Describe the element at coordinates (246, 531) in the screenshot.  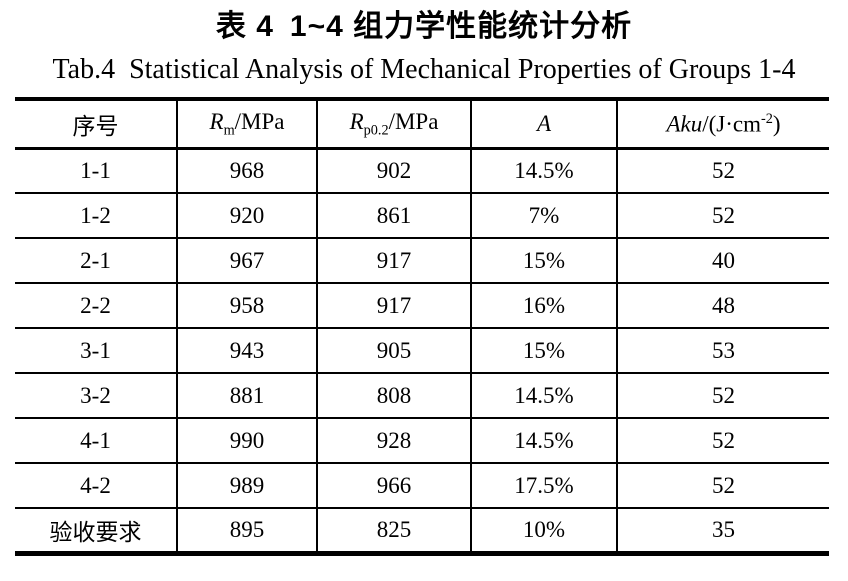
I see `table-cell: 895` at that location.